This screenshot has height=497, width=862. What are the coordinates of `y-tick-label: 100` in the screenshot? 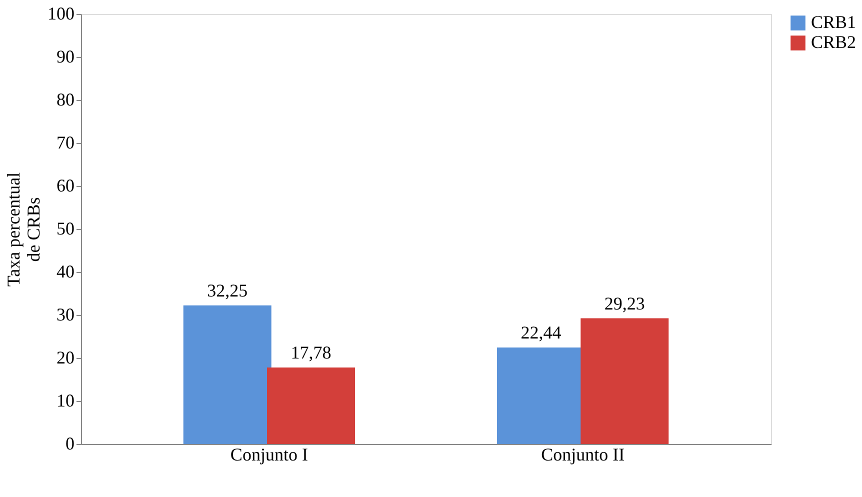 It's located at (61, 14).